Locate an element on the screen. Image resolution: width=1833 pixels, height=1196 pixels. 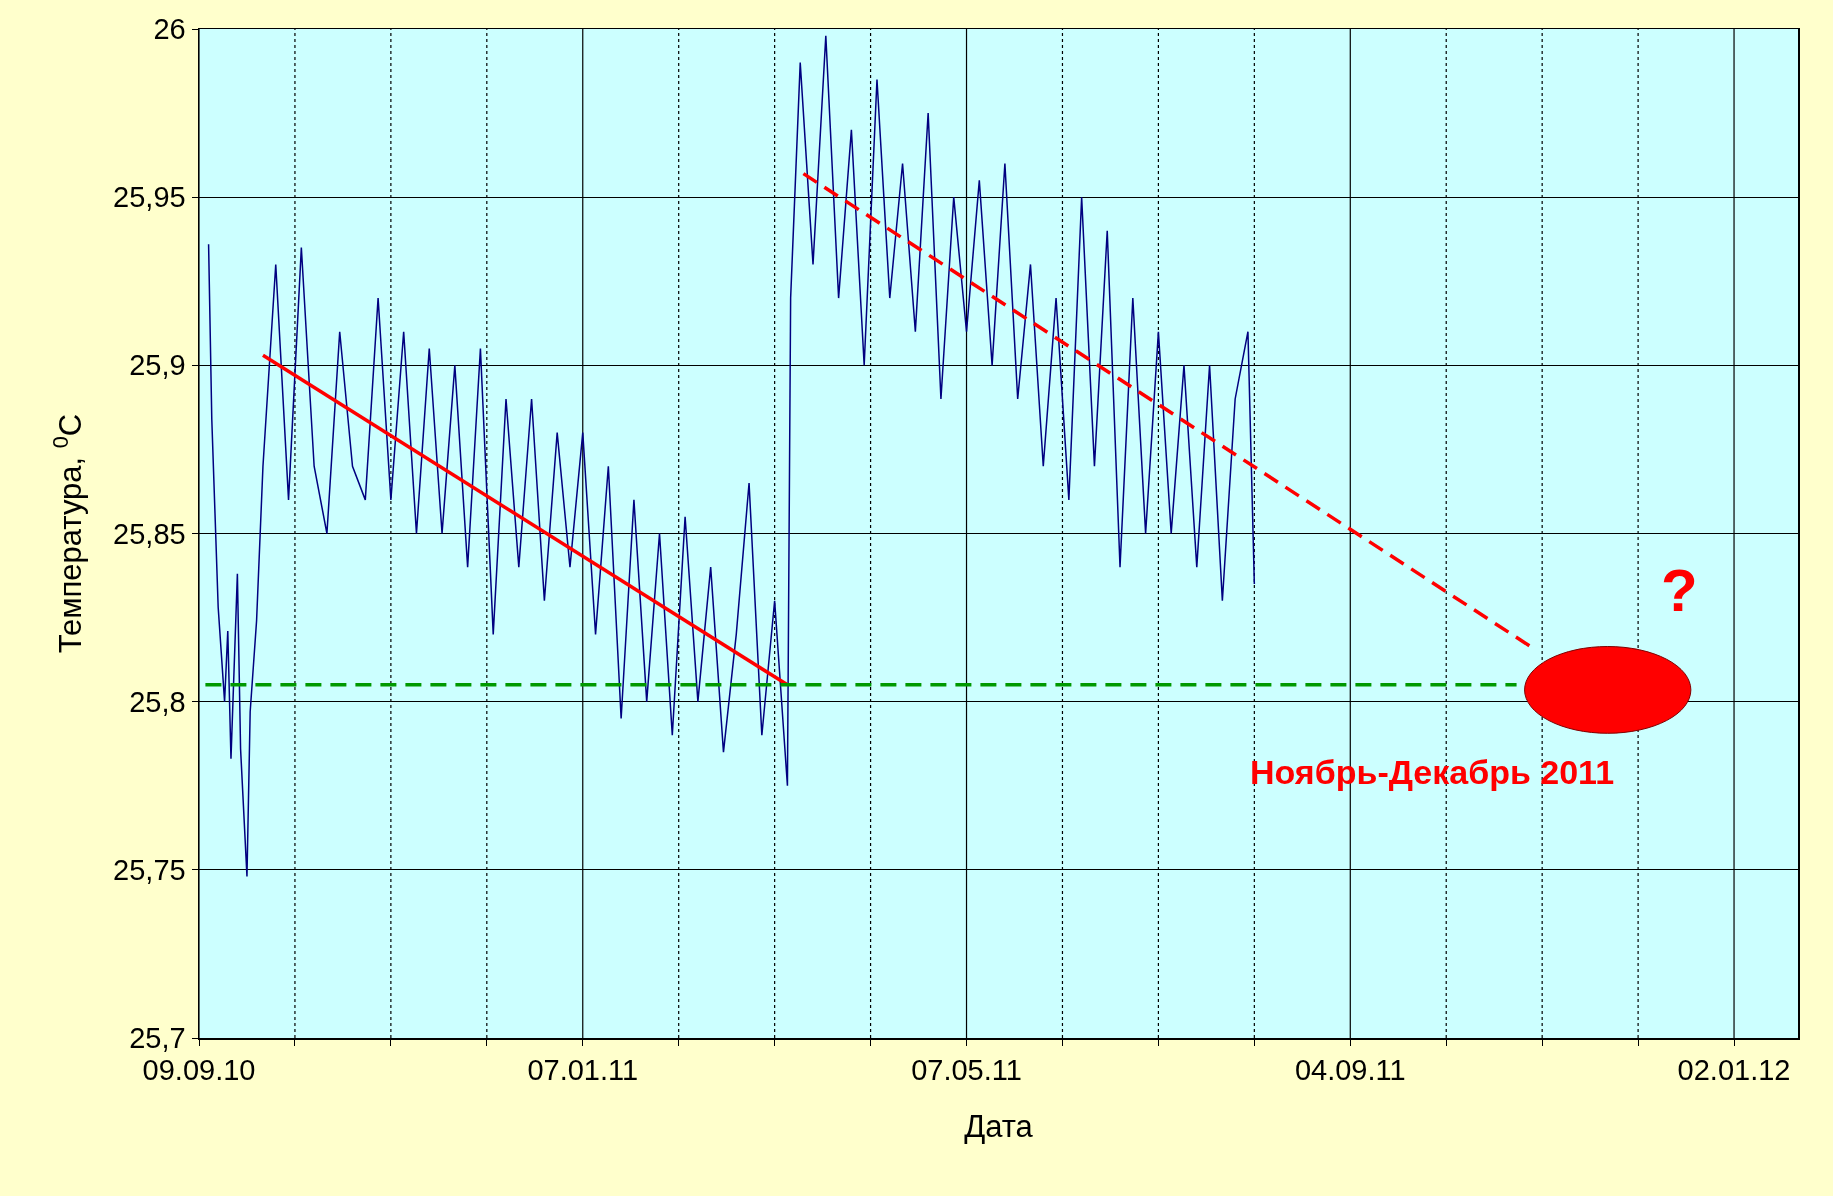
y-tick-label: 25,85 is located at coordinates (149, 533).